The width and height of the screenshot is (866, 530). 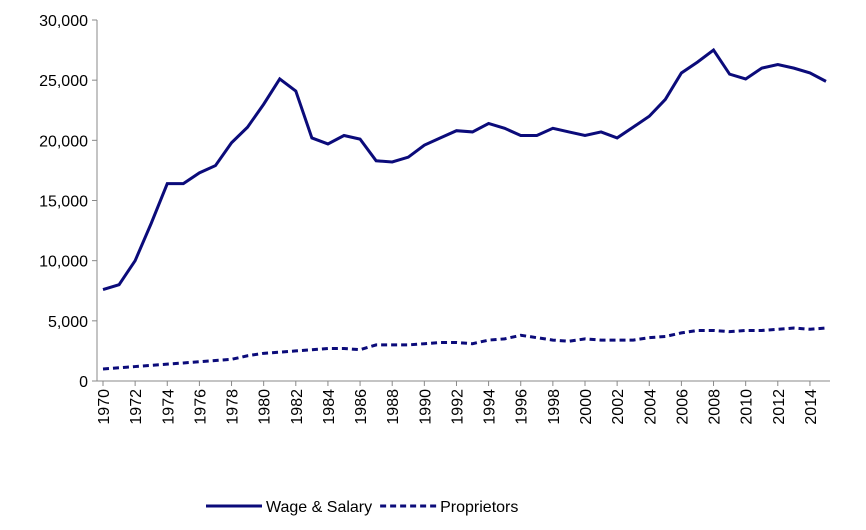 What do you see at coordinates (522, 407) in the screenshot?
I see `x-tick-label: 1996` at bounding box center [522, 407].